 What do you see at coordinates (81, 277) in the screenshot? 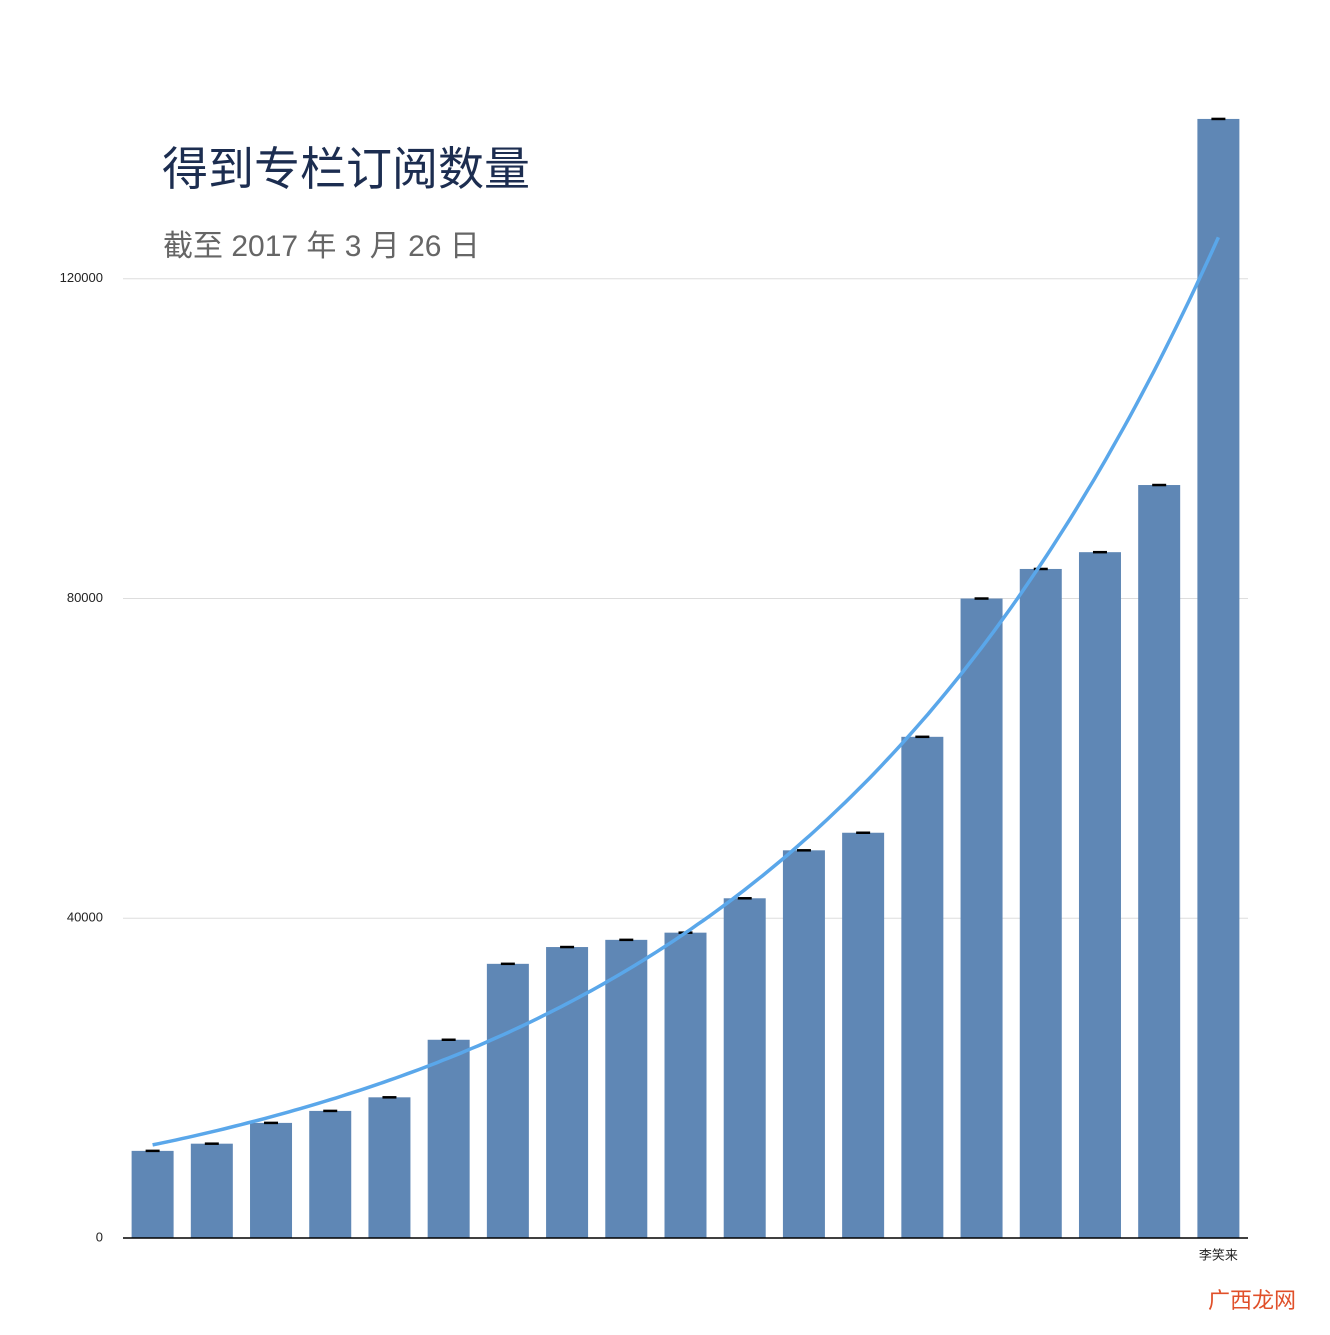
I see `y-tick-label: 120000` at bounding box center [81, 277].